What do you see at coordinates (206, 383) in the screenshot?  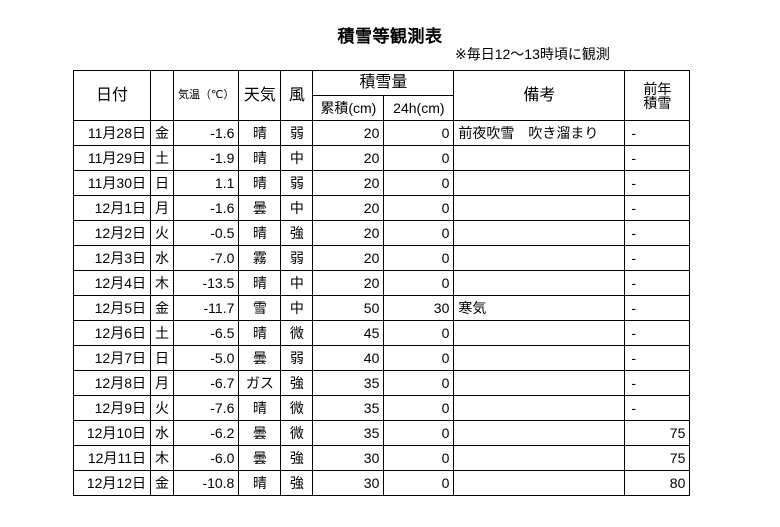 I see `cell-temperature: -6.7` at bounding box center [206, 383].